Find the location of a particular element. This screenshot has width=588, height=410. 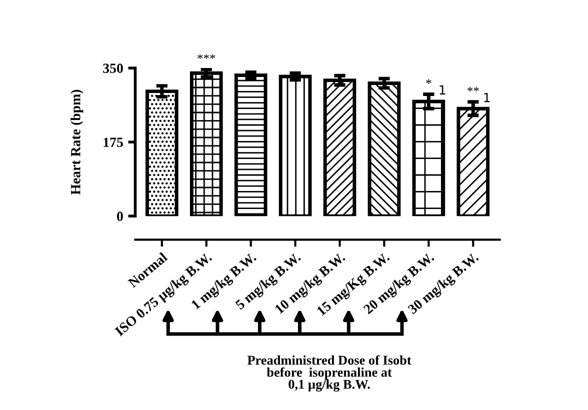

annotation: * is located at coordinates (429, 81).